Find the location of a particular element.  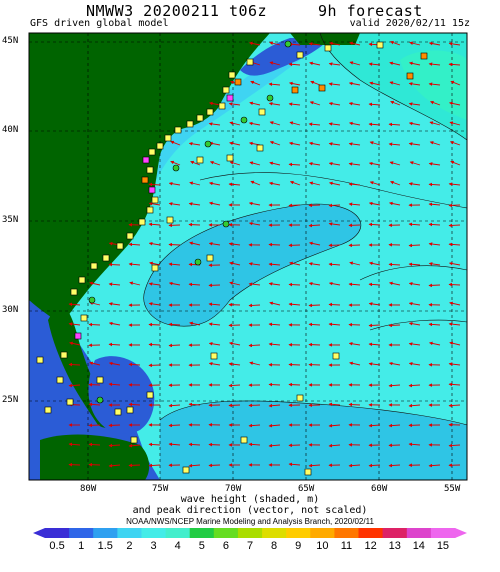

model-driver-label: GFS driven global model is located at coordinates (99, 23).